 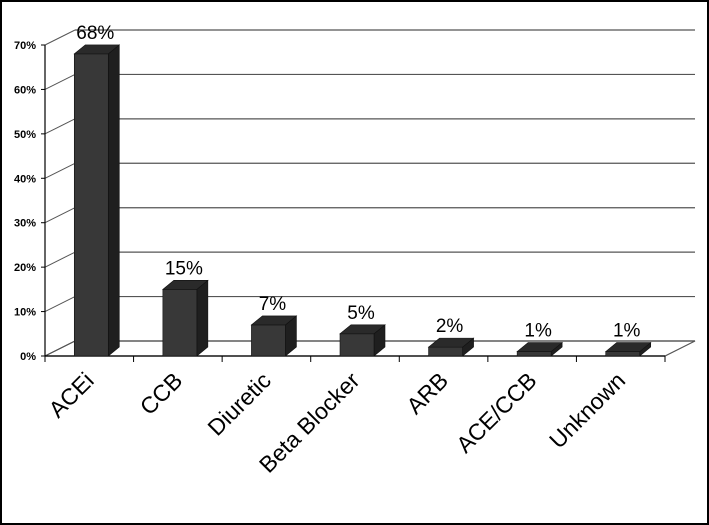 What do you see at coordinates (427, 393) in the screenshot?
I see `x-tick-label: ARB` at bounding box center [427, 393].